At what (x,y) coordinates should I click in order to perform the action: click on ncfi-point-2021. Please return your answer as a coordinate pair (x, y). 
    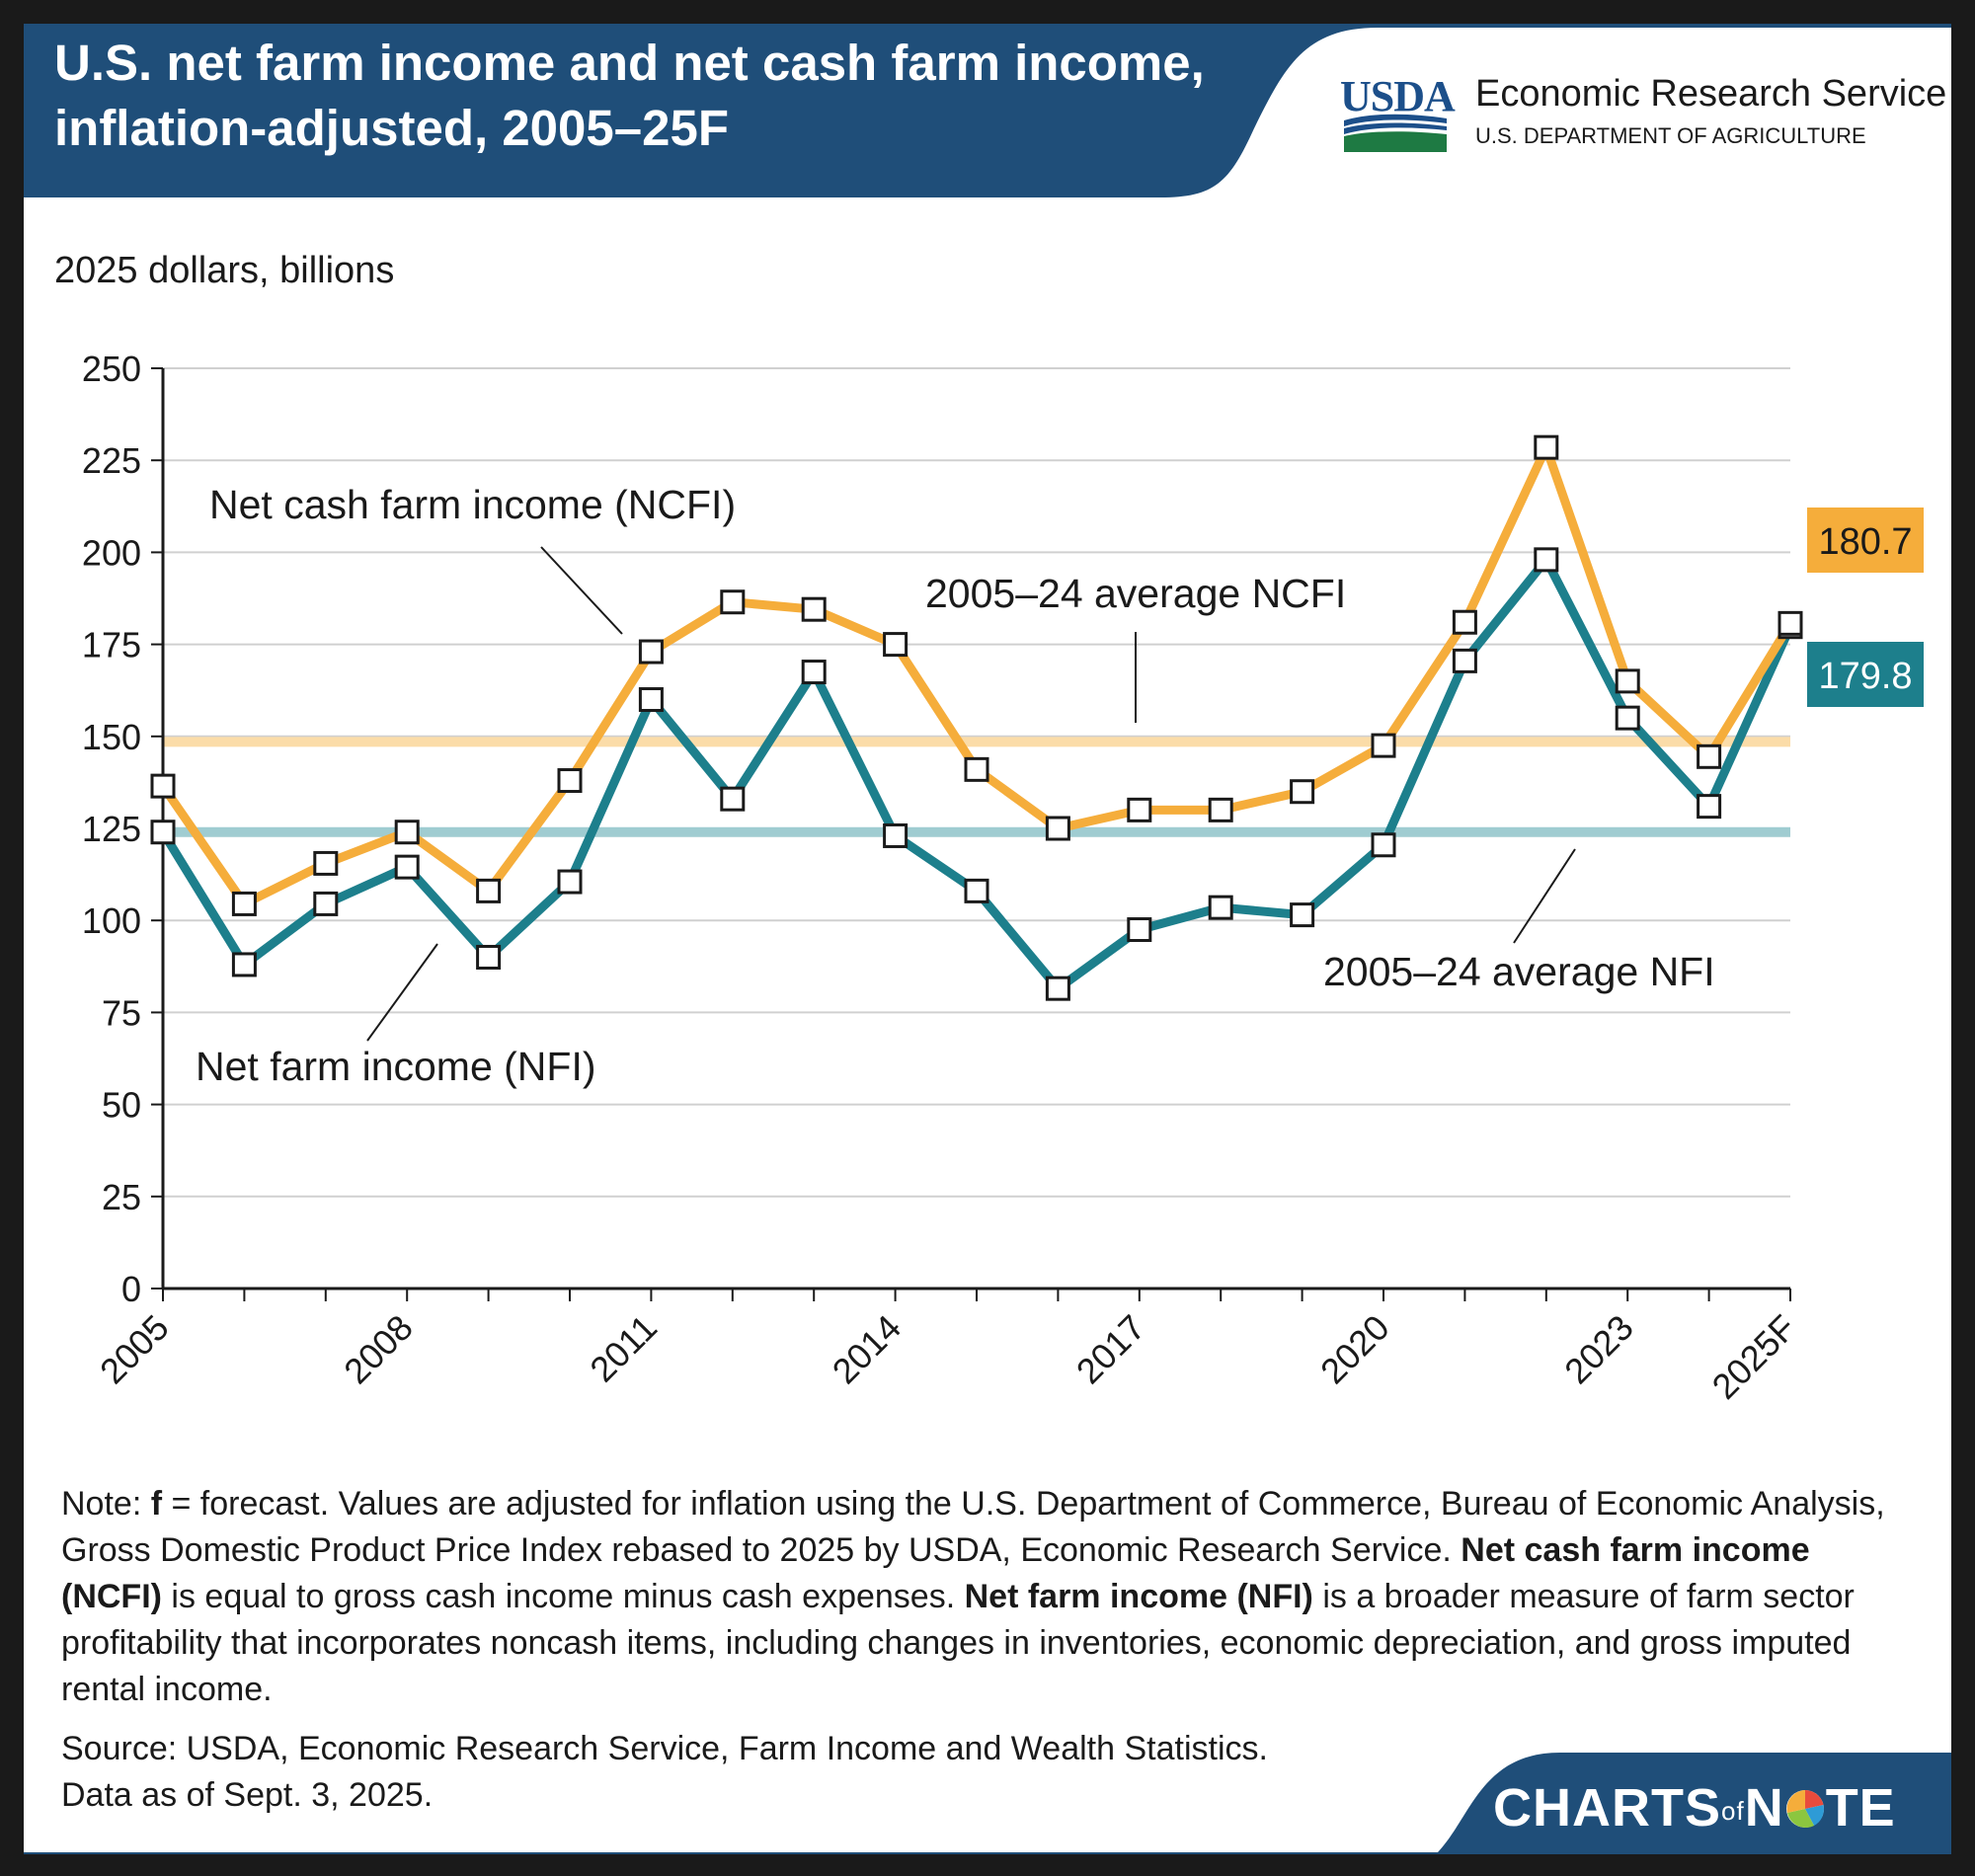
    Looking at the image, I should click on (1465, 622).